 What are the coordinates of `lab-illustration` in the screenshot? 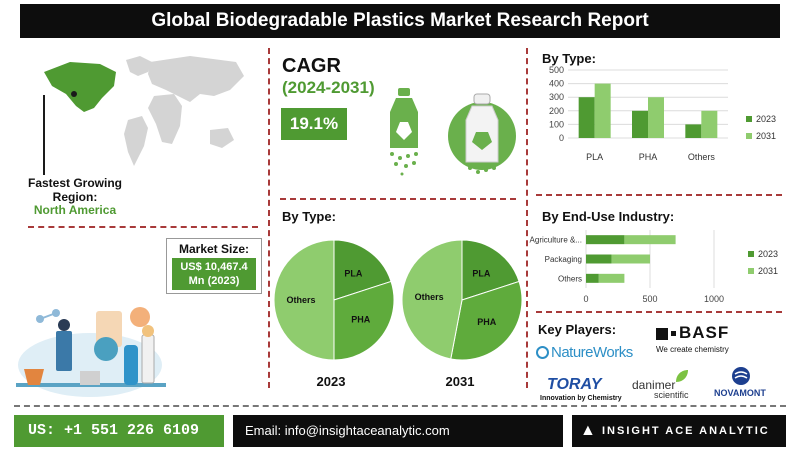 It's located at (91, 352).